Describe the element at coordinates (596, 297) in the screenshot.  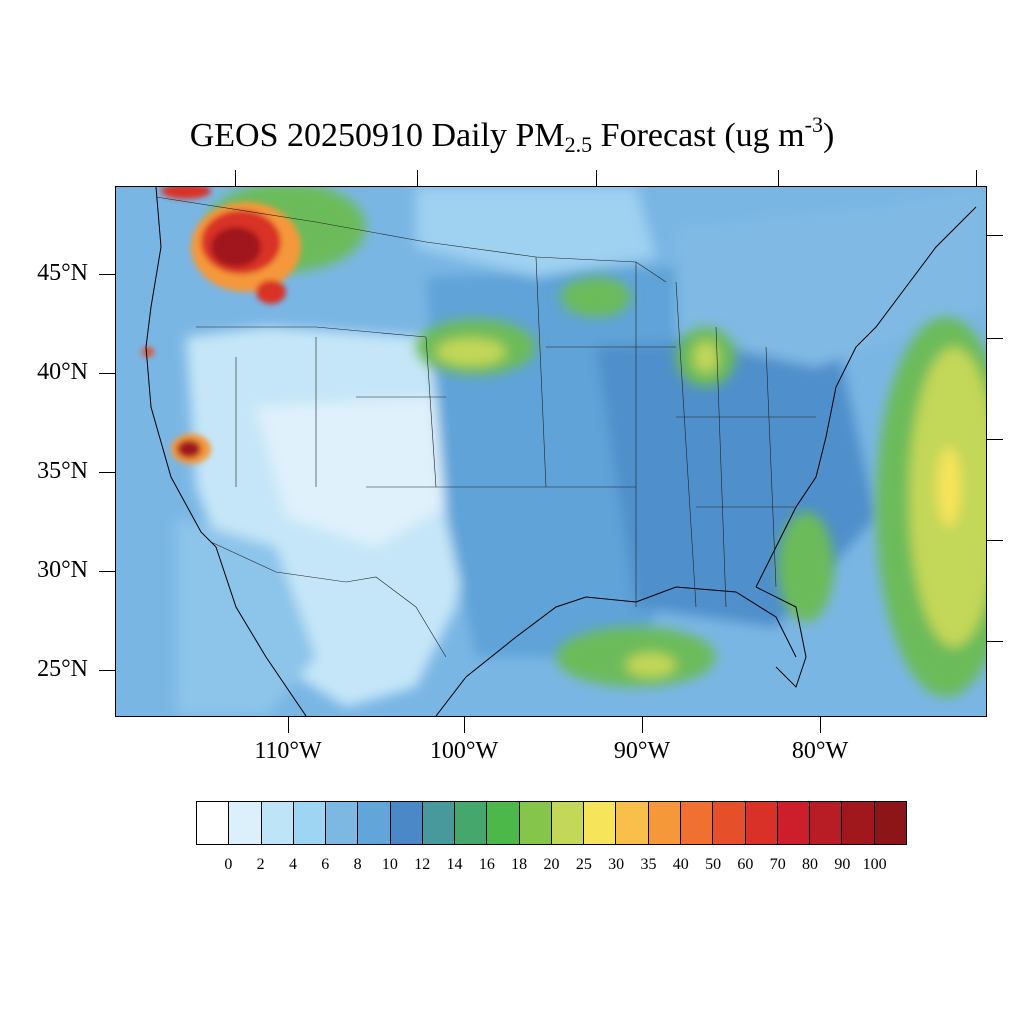
I see `great-lakes-plume` at that location.